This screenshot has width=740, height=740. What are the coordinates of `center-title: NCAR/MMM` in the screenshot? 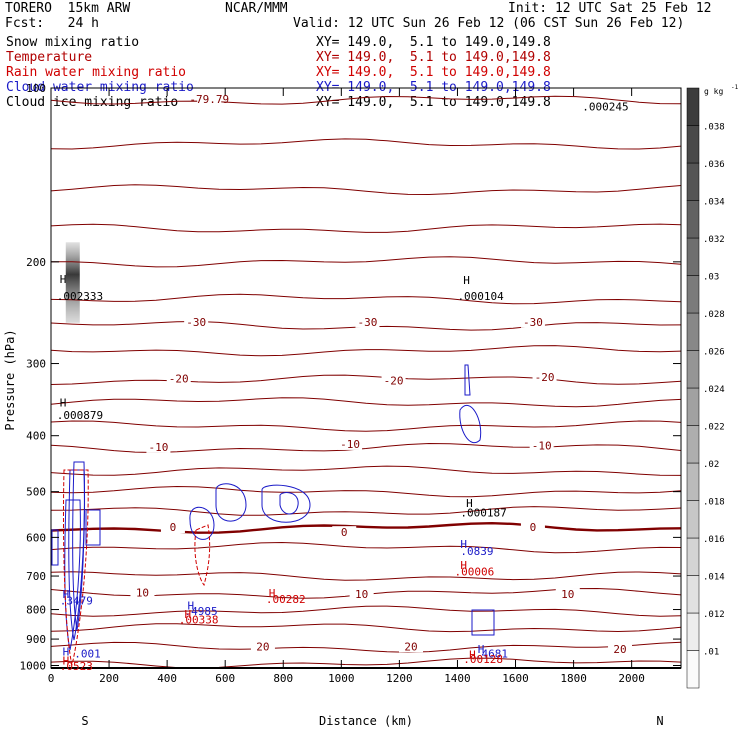 It's located at (256, 8).